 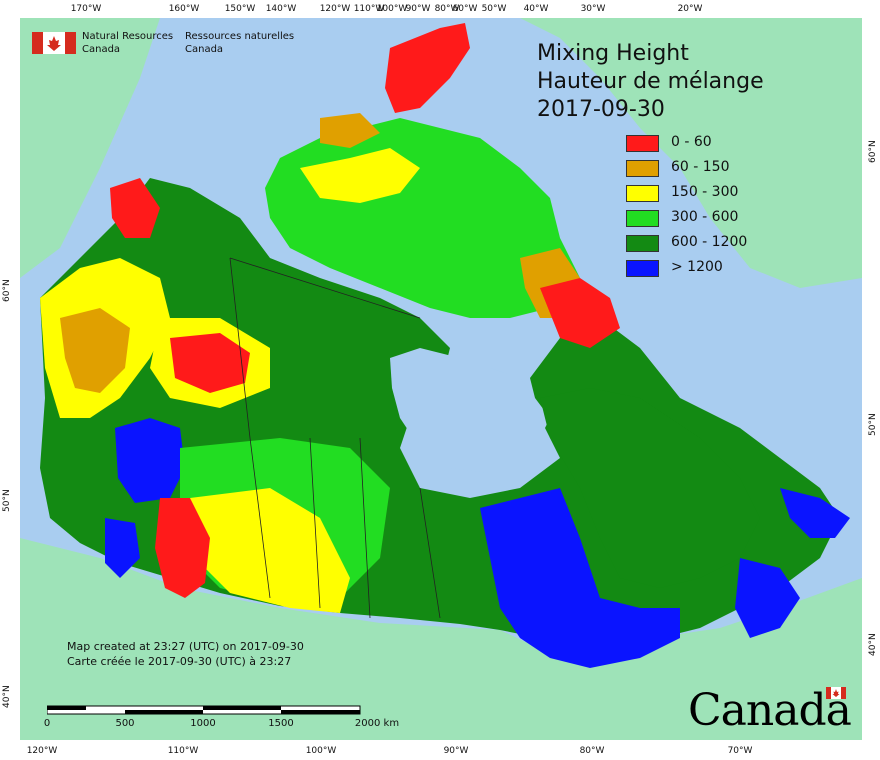 I want to click on legend-label: 60 - 150, so click(x=700, y=167).